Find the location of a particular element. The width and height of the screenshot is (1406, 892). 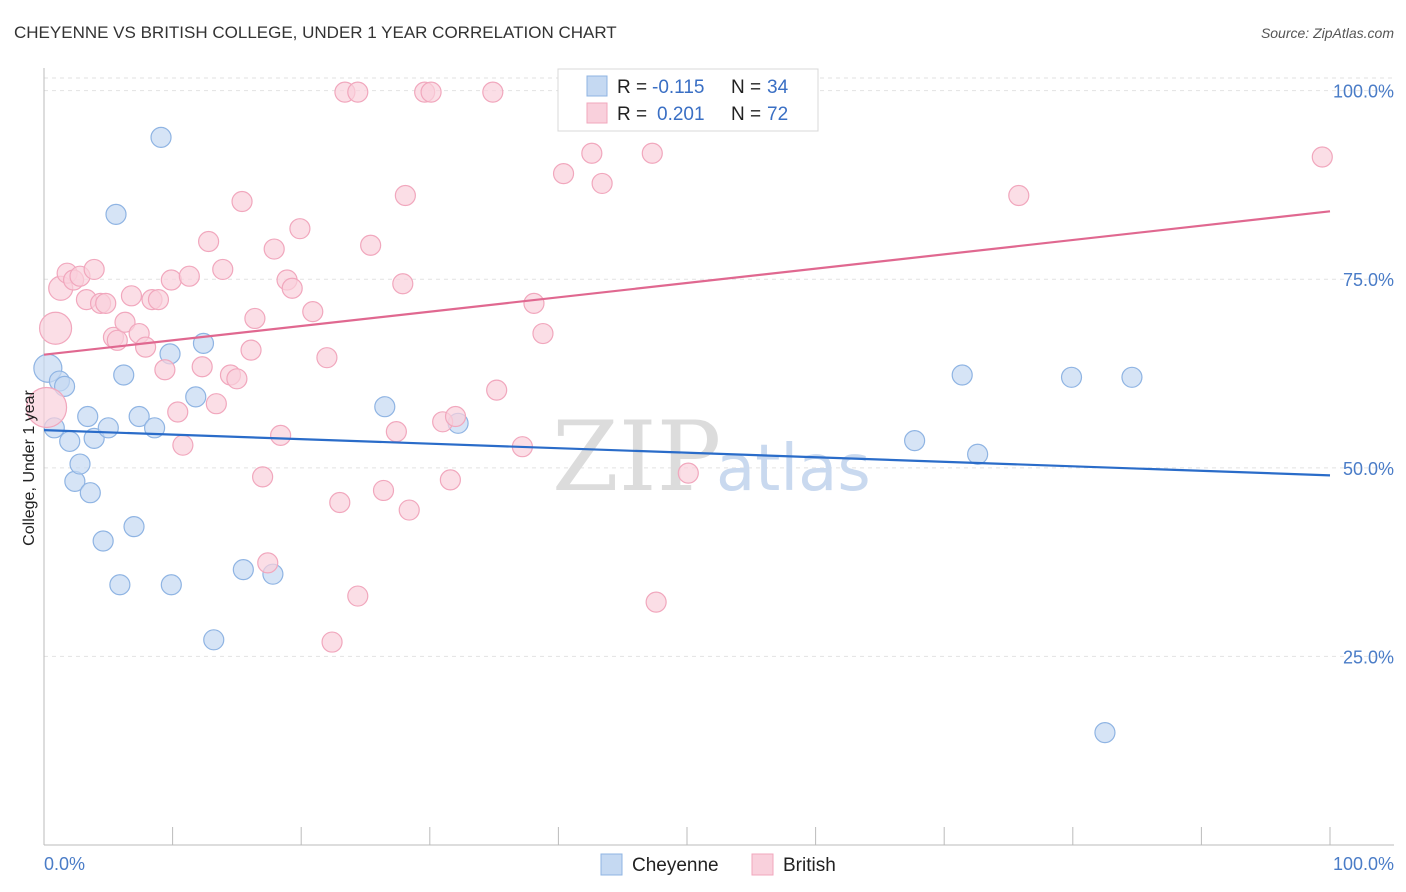

stats-legend: R = -0.115 N = 34 R = 0.201 N = 72 is located at coordinates (688, 100).